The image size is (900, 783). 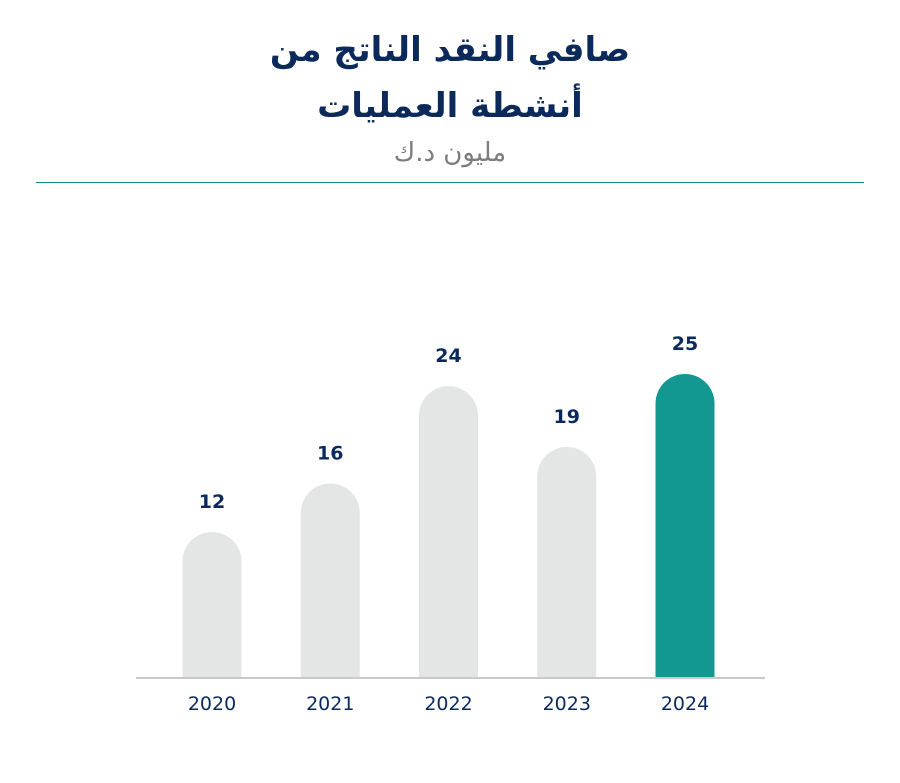 I want to click on tick-label-2020: 2020, so click(x=212, y=704).